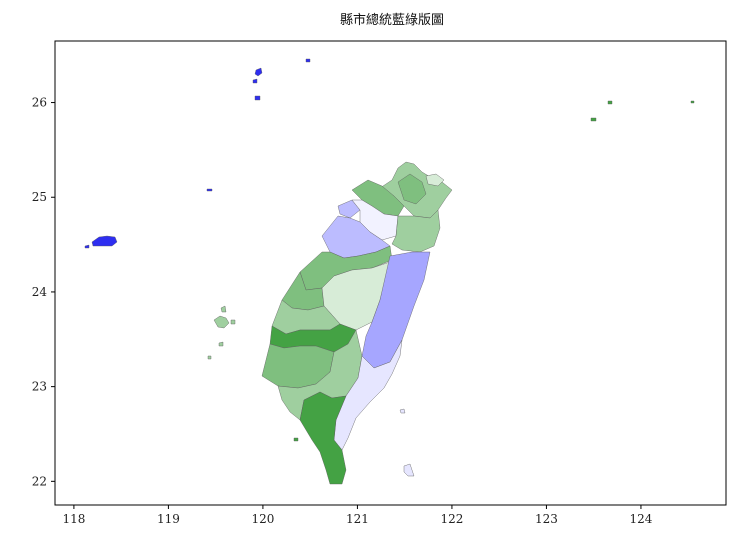  I want to click on chart-title: 縣市總統藍綠版圖, so click(392, 20).